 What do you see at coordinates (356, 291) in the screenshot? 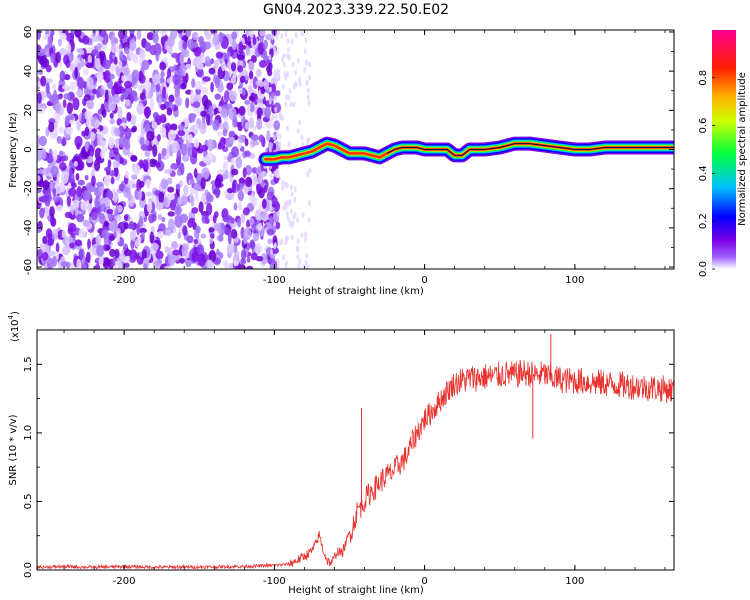
I see `spectrogram-xlabel: Height of straight line (km)` at bounding box center [356, 291].